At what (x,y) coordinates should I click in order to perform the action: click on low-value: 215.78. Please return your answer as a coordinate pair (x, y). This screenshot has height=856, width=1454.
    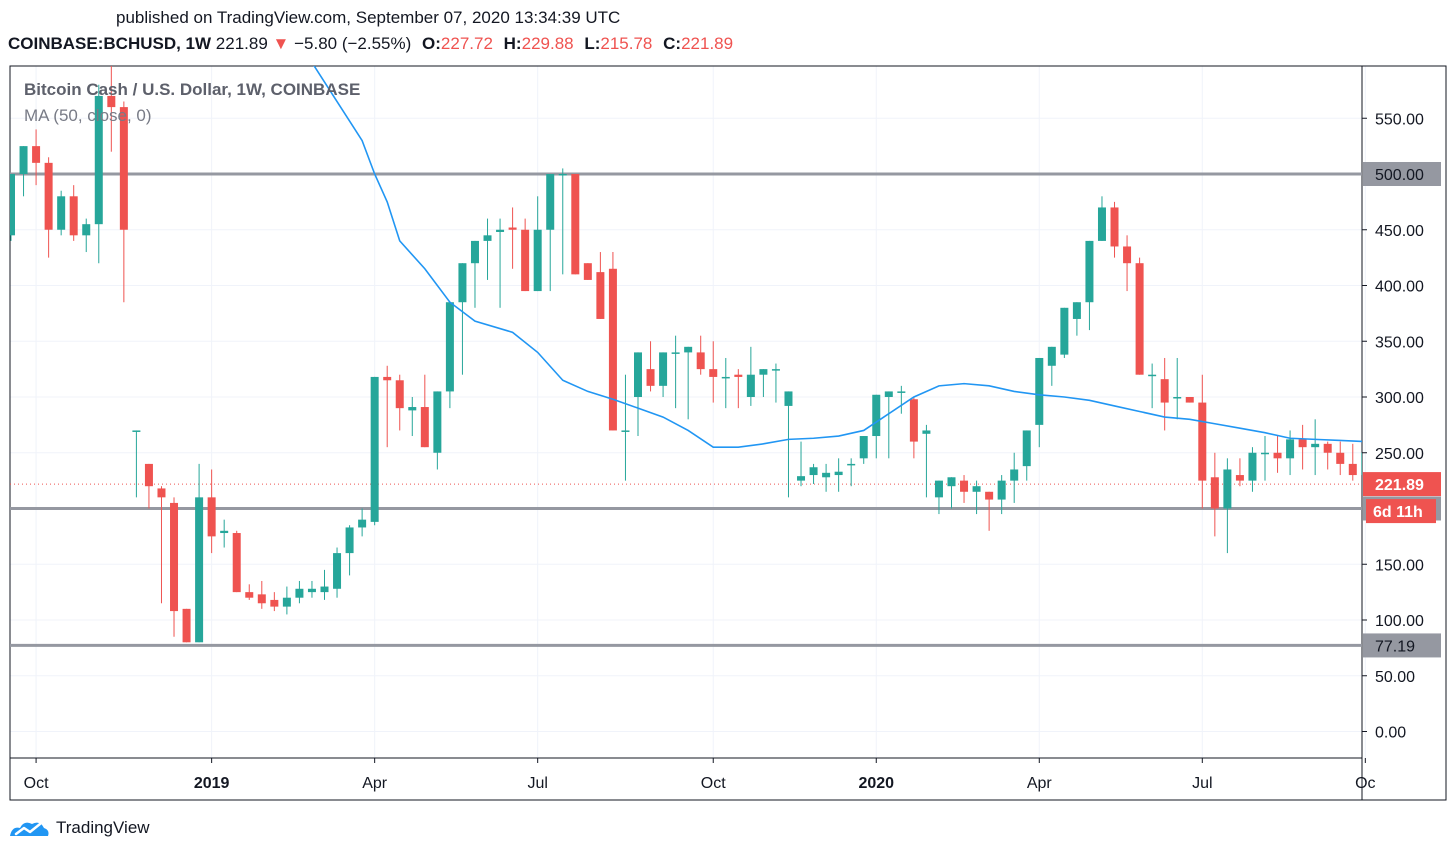
    Looking at the image, I should click on (626, 43).